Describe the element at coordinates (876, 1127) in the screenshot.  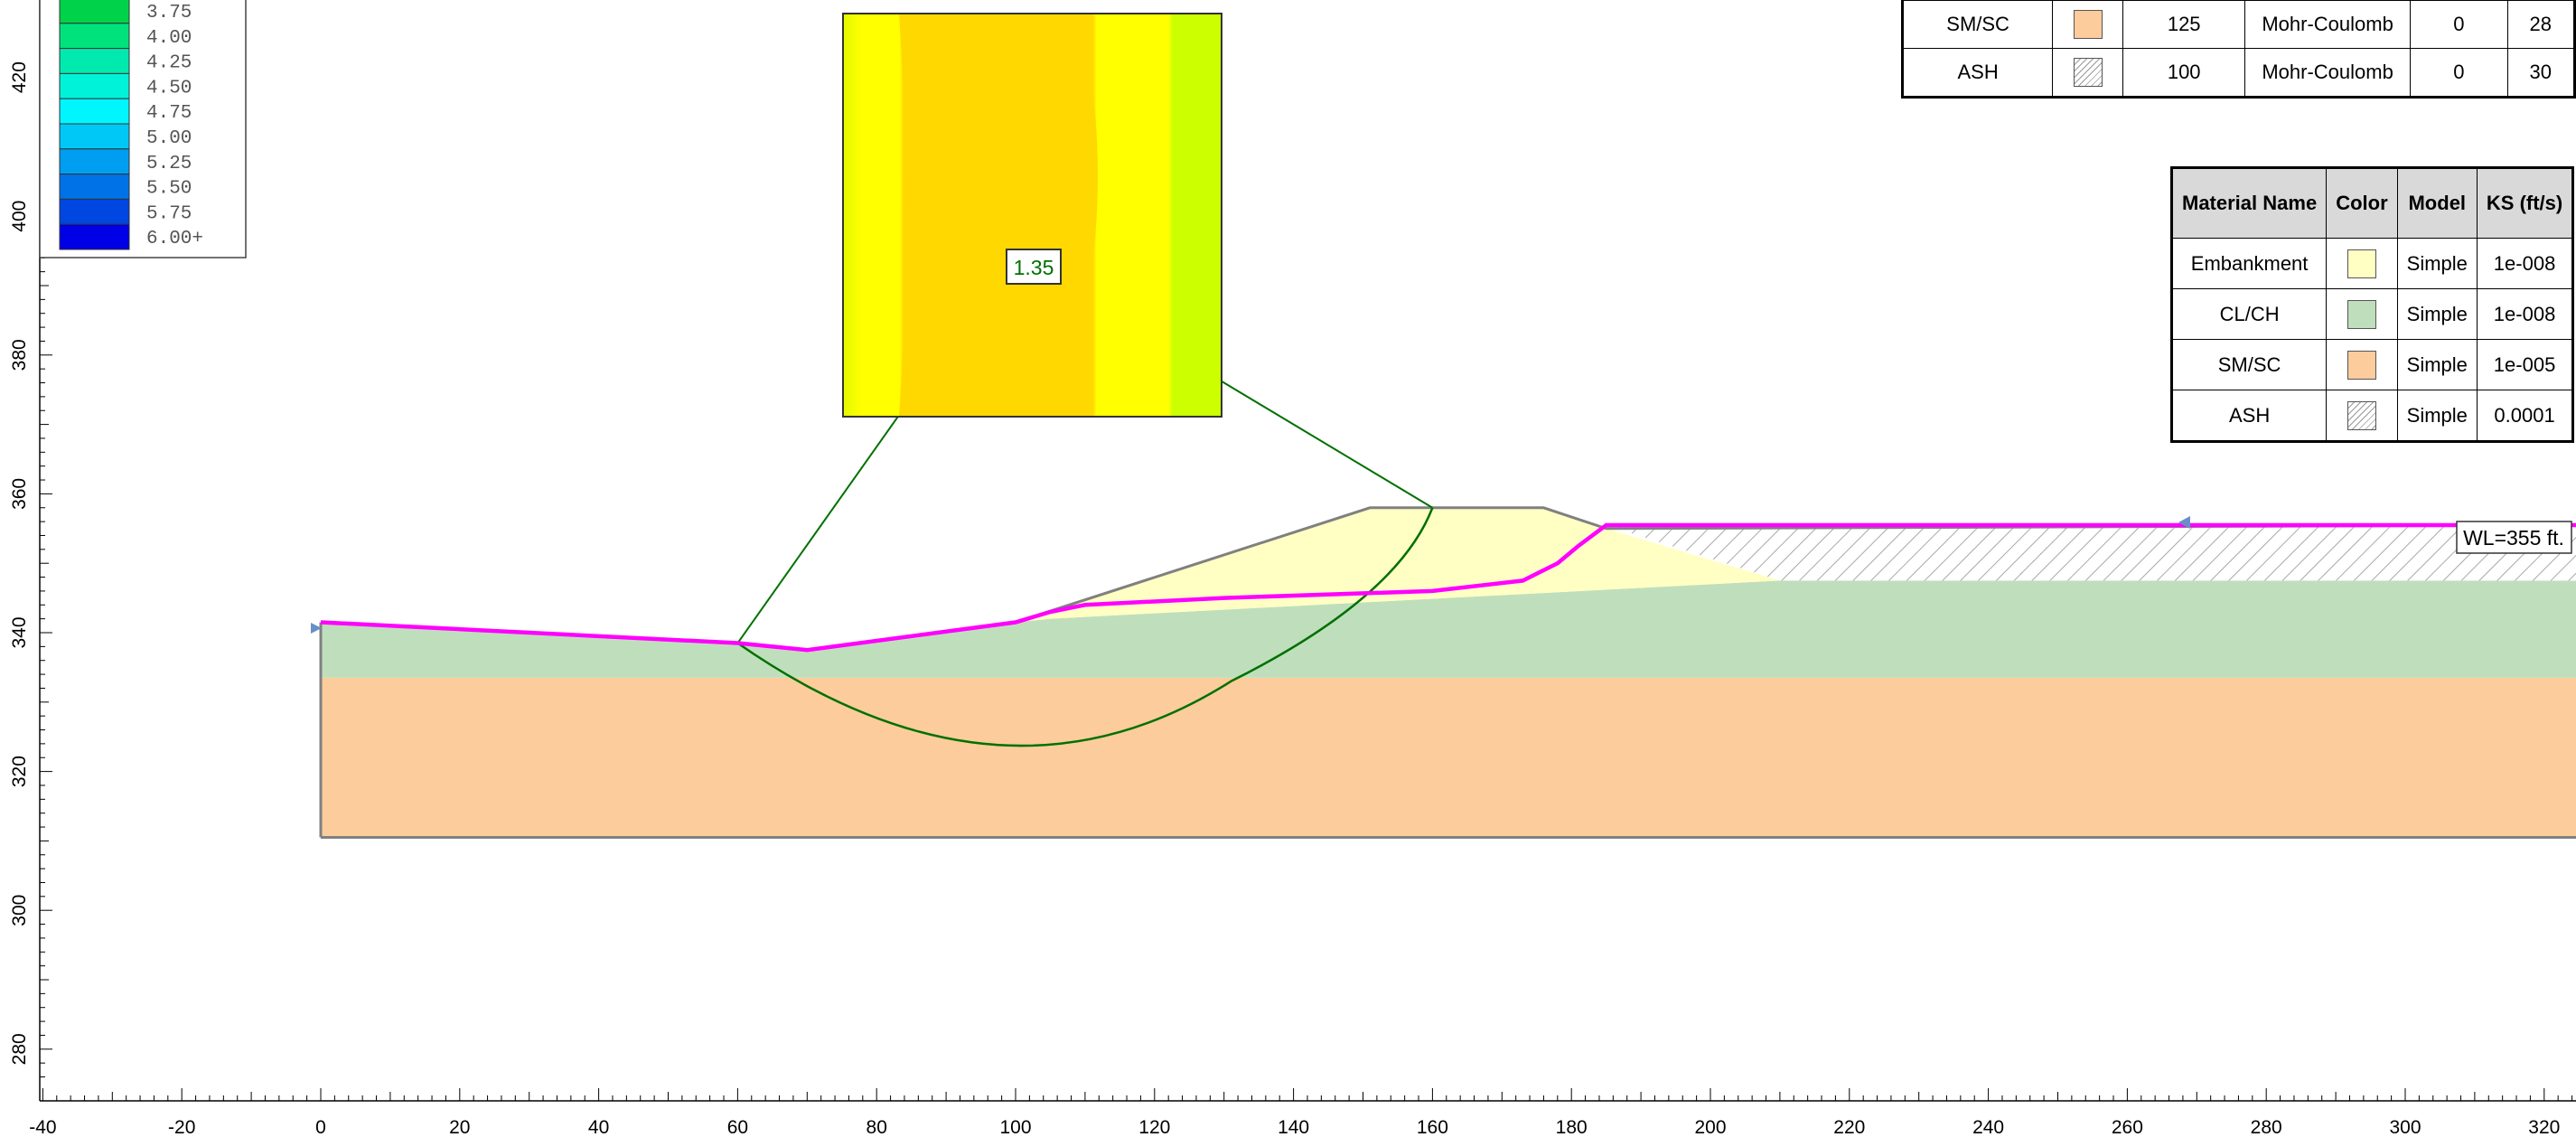
I see `x-tick-label: 80` at that location.